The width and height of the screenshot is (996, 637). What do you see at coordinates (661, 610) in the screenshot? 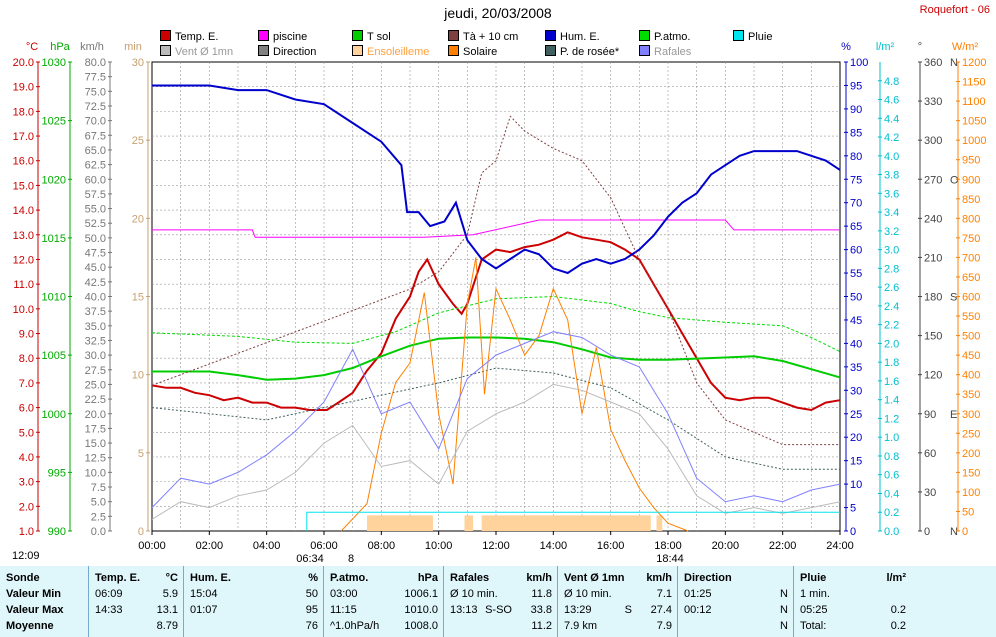
I see `stats-value: 27.4` at bounding box center [661, 610].